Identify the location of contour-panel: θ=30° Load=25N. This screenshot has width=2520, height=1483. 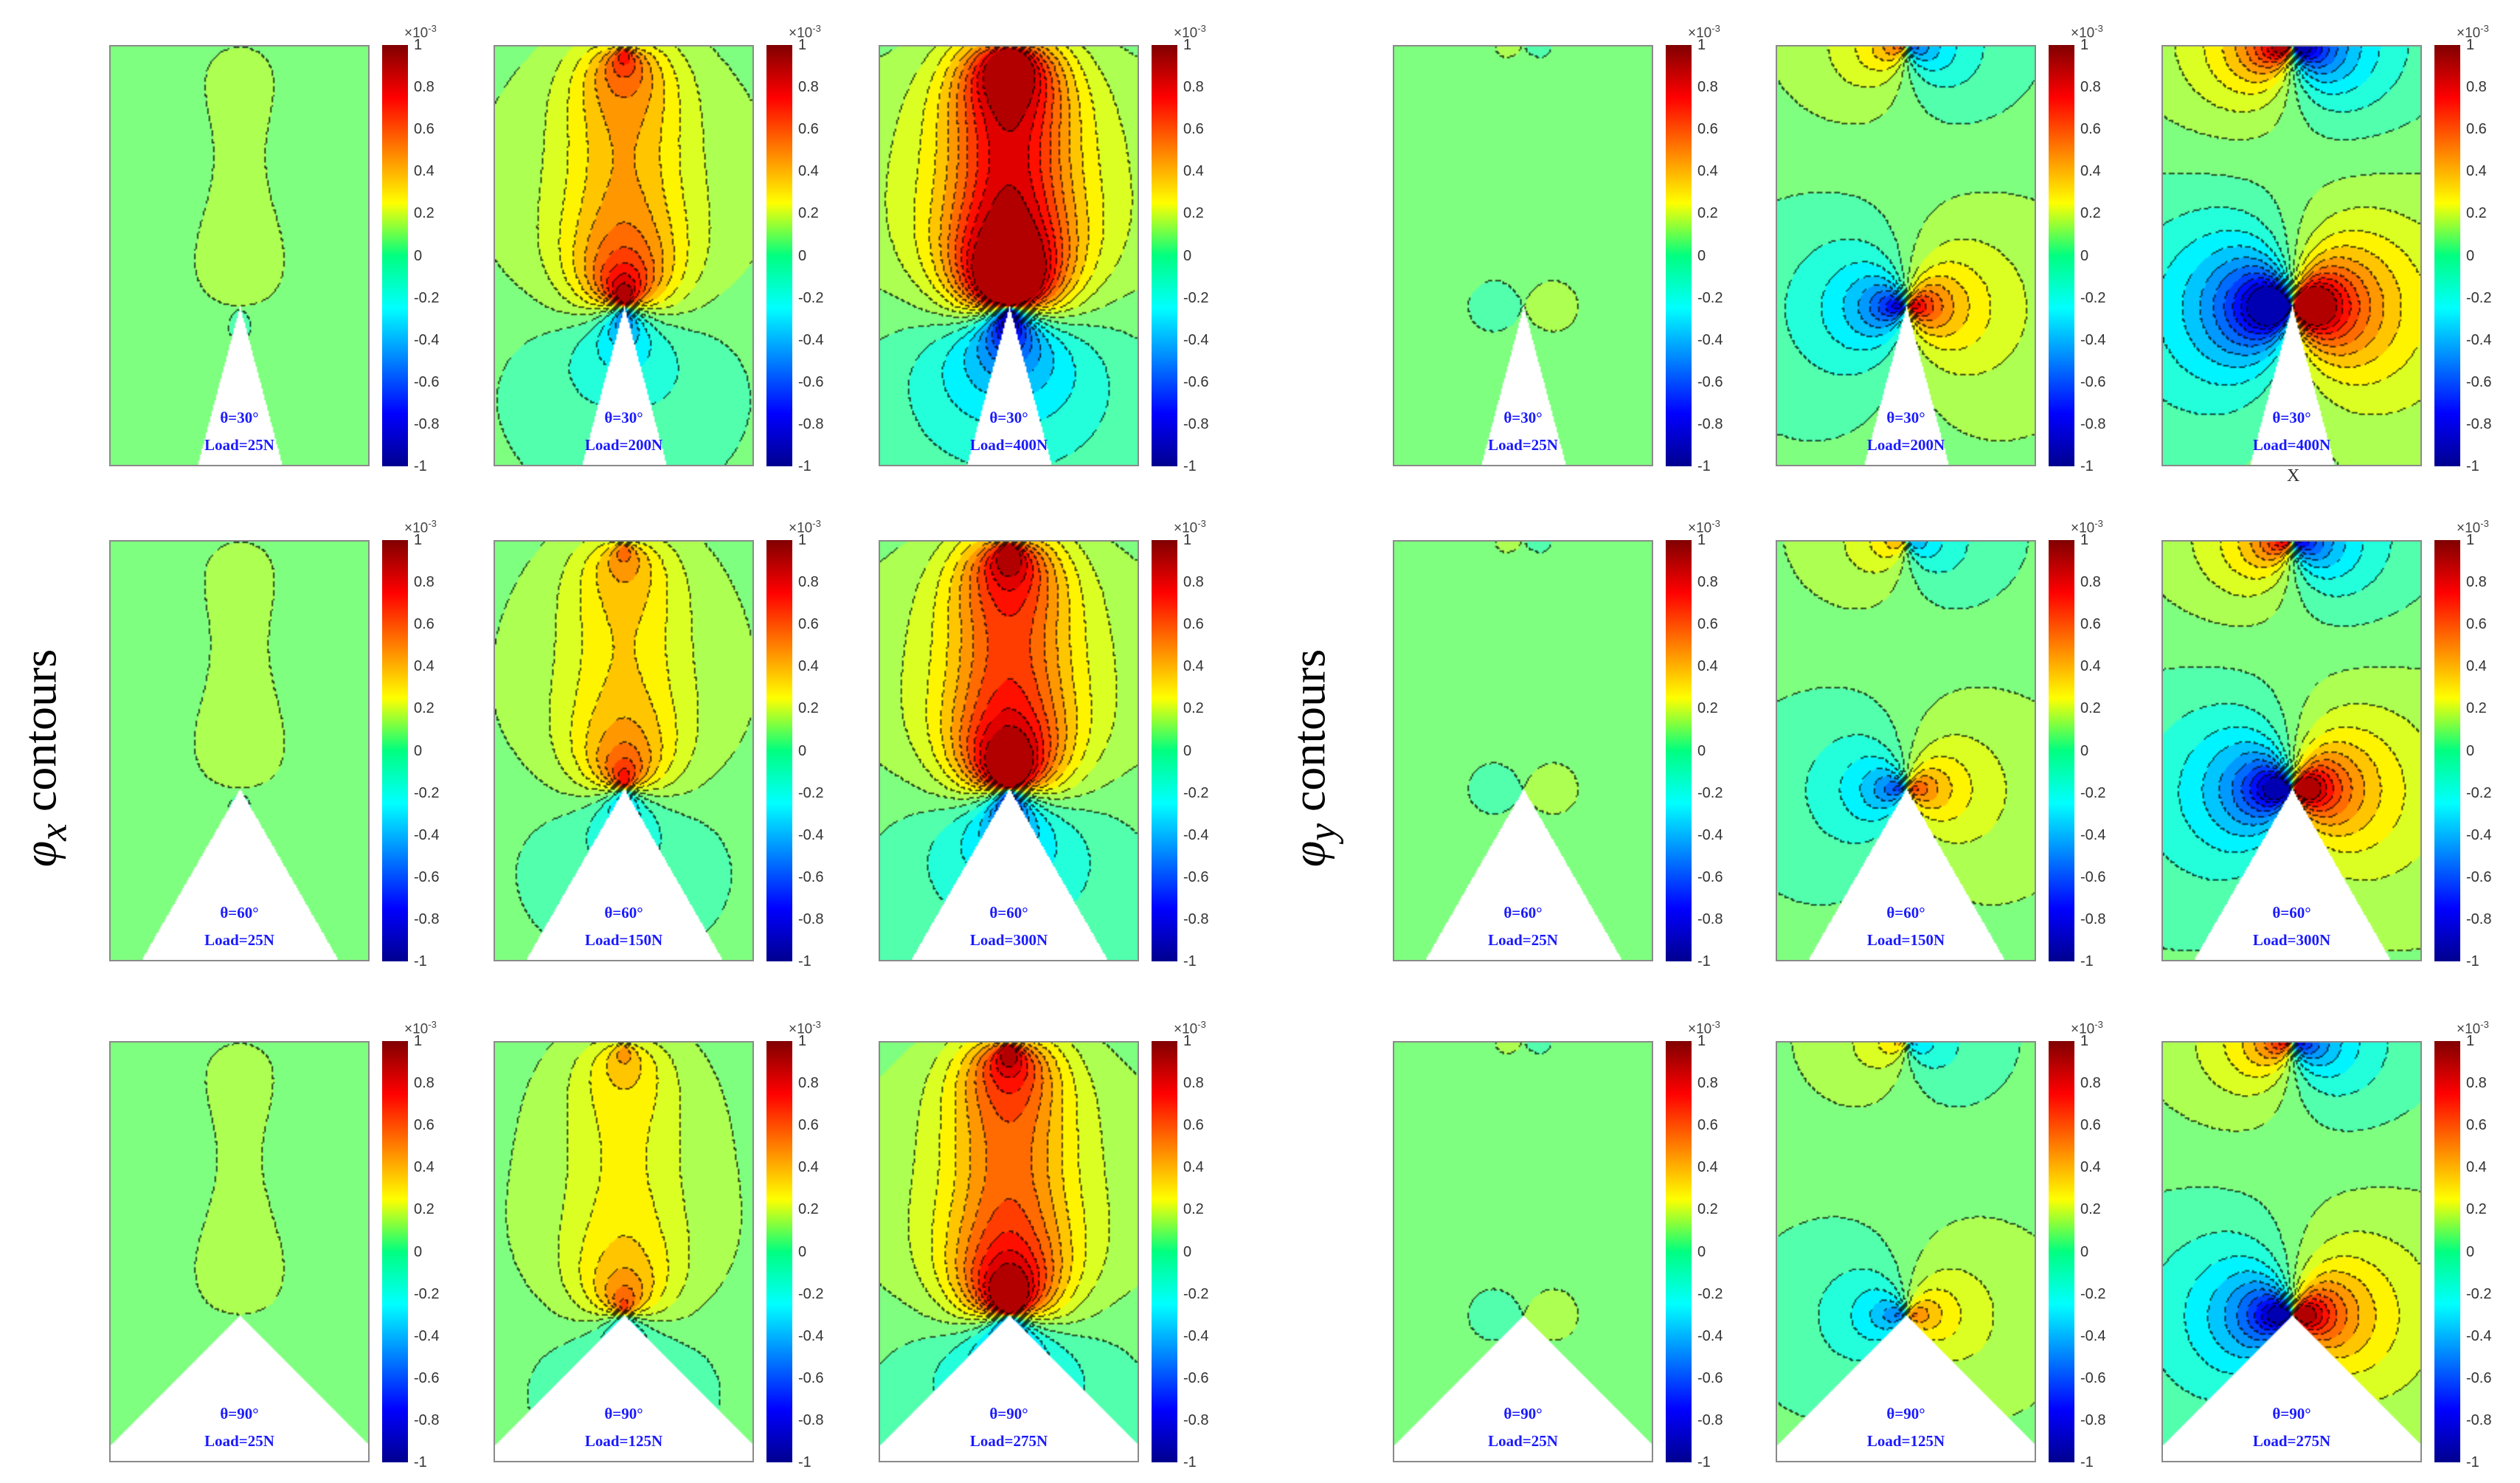
(240, 256).